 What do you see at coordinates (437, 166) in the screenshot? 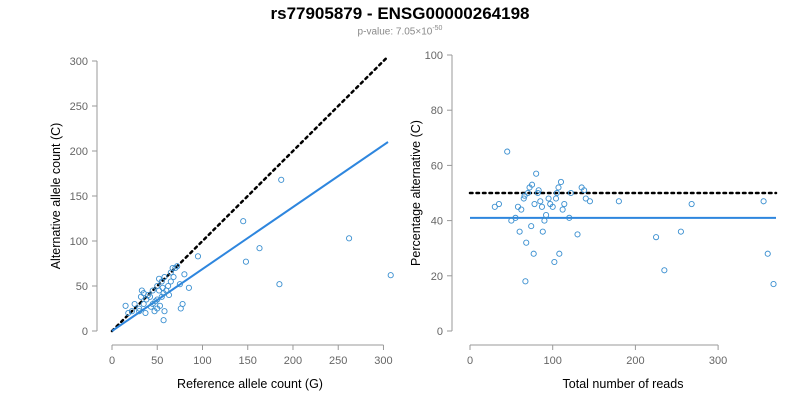
I see `y-tick-label: 60` at bounding box center [437, 166].